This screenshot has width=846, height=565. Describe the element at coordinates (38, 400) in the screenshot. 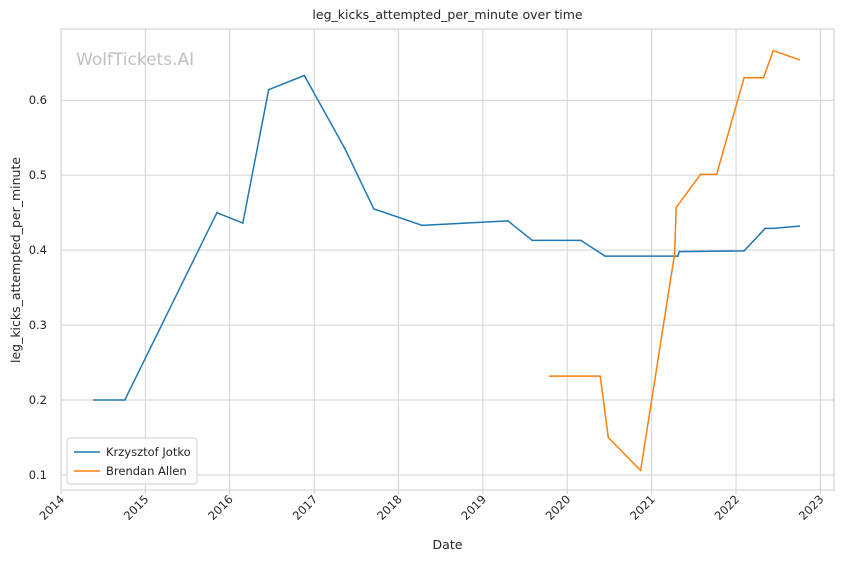

I see `y-tick-label: 0.2` at that location.